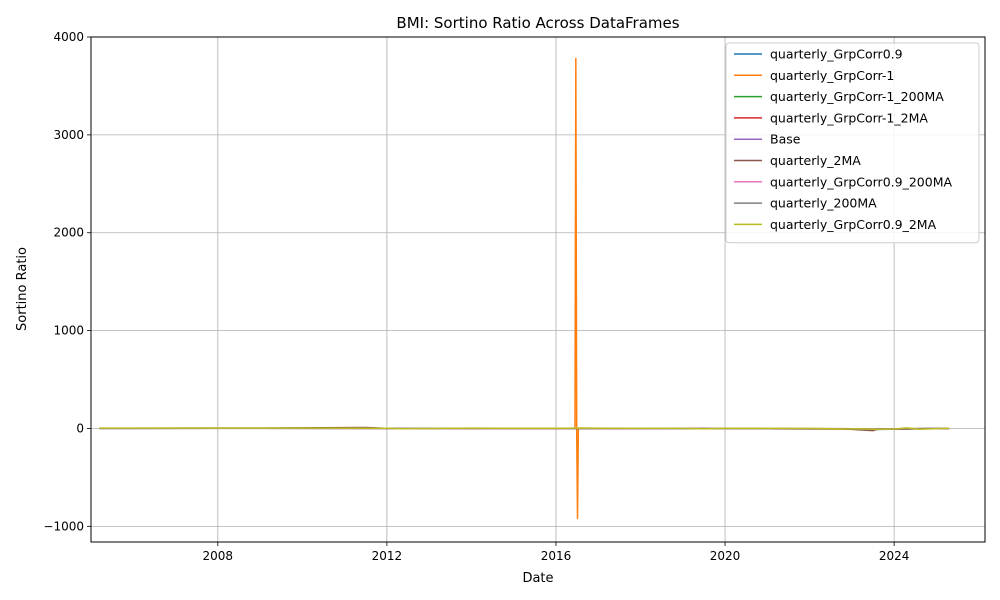 This screenshot has height=600, width=1000. Describe the element at coordinates (849, 117) in the screenshot. I see `legend-label: quarterly_GrpCorr-1_2MA` at that location.